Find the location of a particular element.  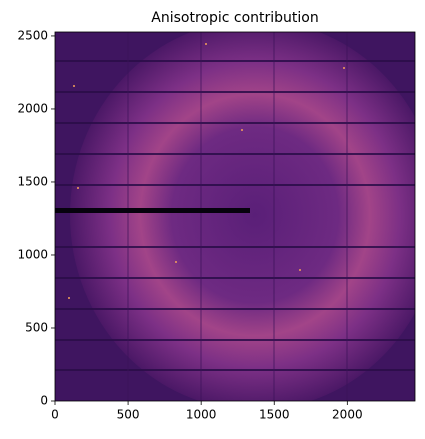

y-tick-label: 1000 is located at coordinates (32, 254).